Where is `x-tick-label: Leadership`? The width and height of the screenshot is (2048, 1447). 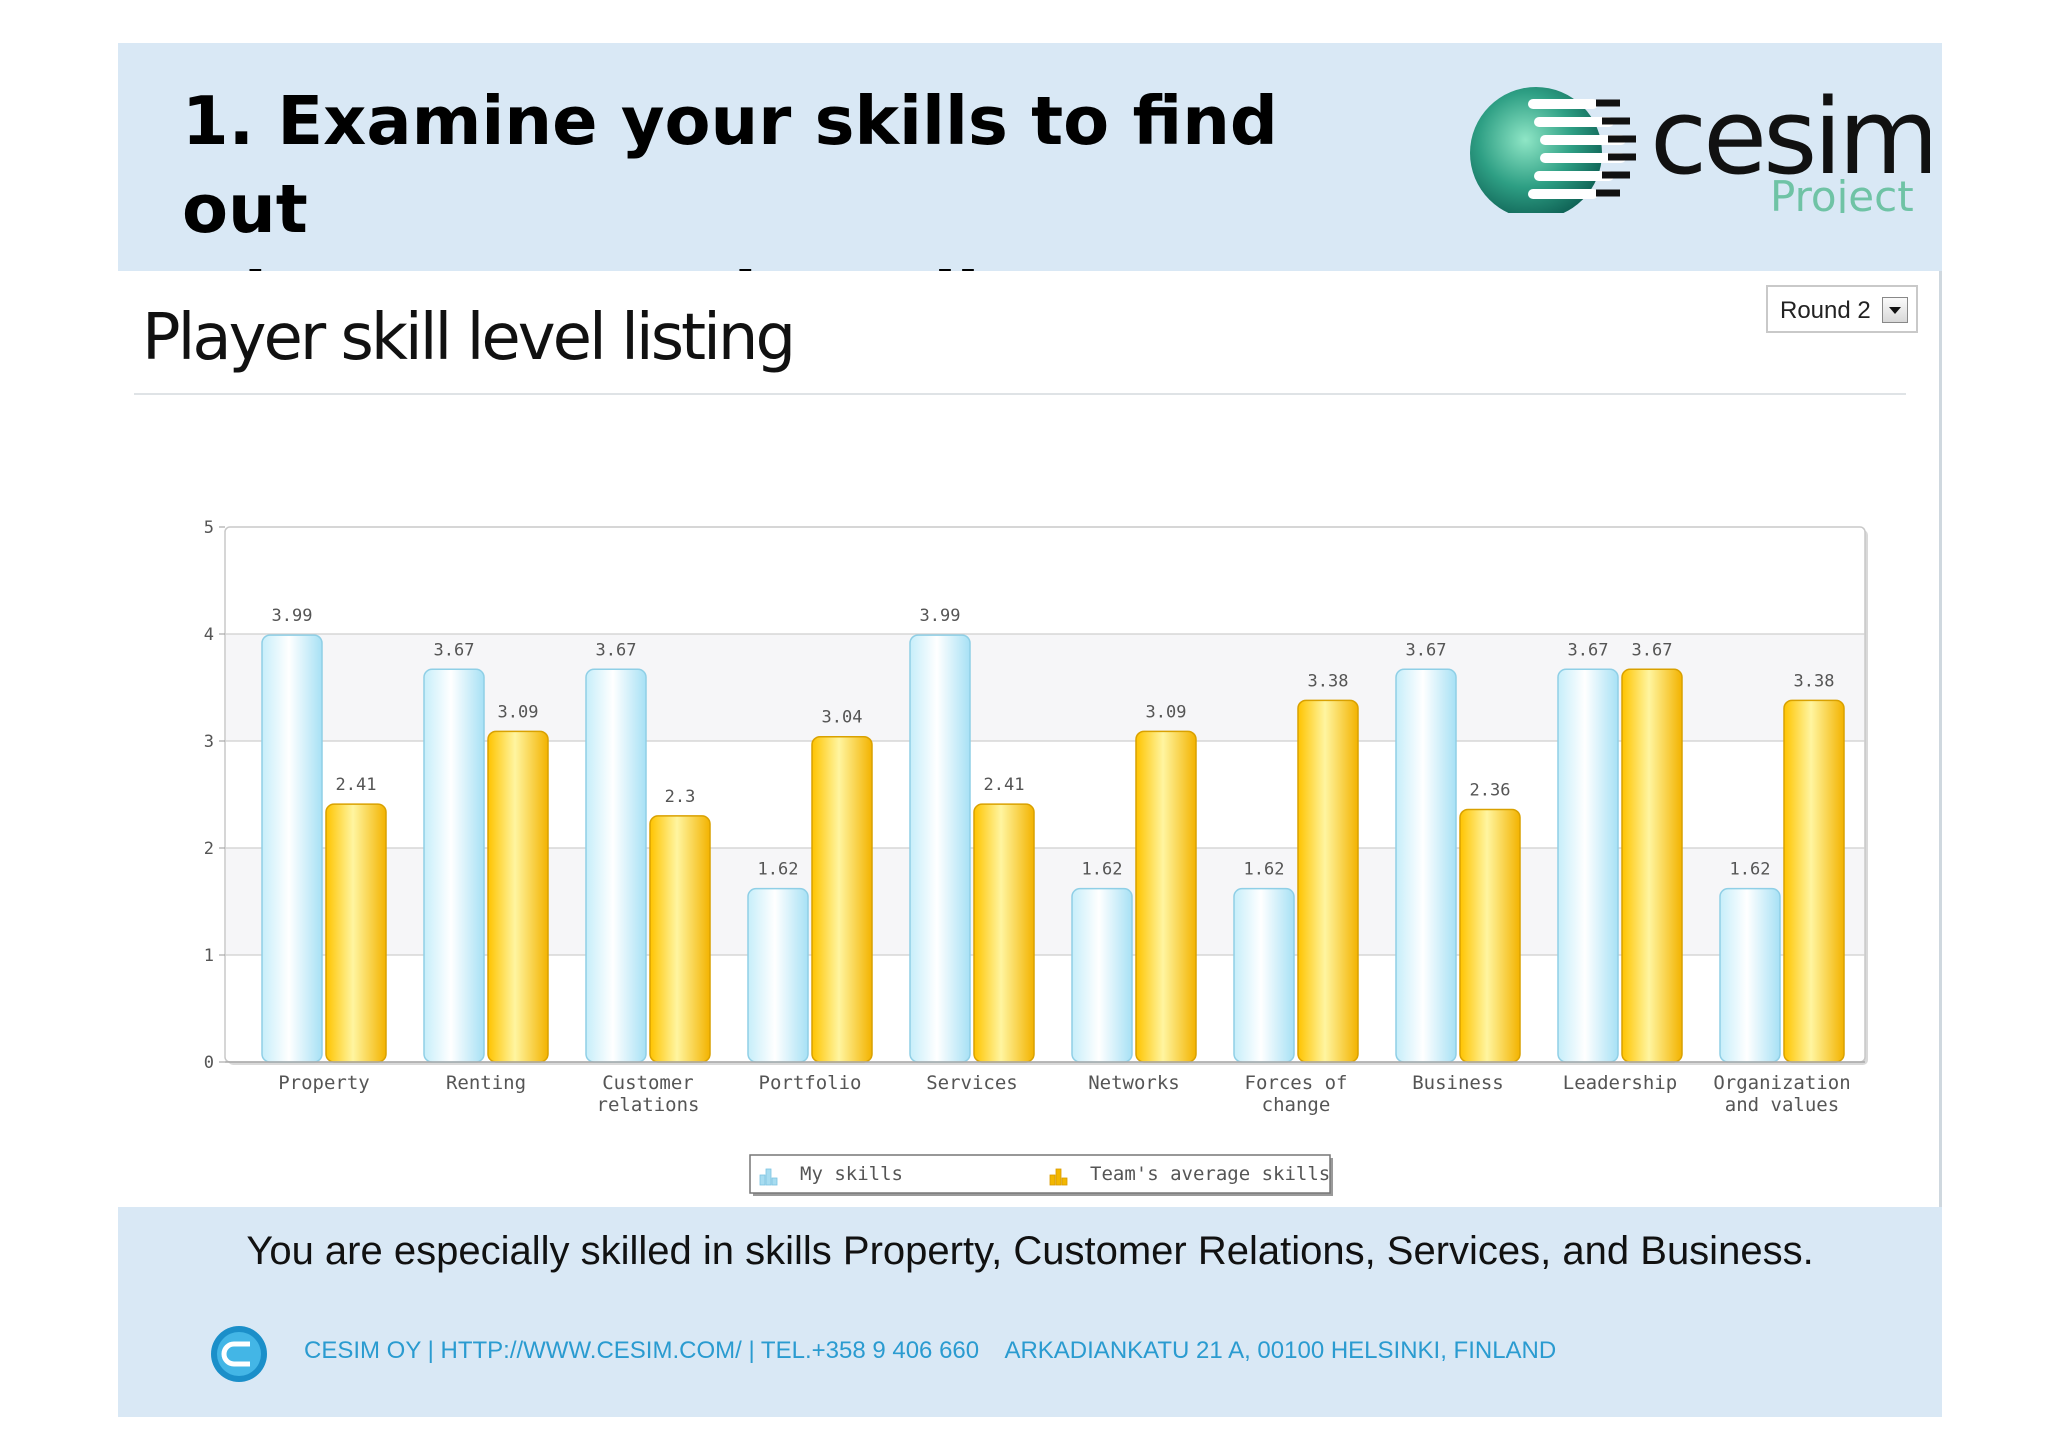 x-tick-label: Leadership is located at coordinates (1620, 1083).